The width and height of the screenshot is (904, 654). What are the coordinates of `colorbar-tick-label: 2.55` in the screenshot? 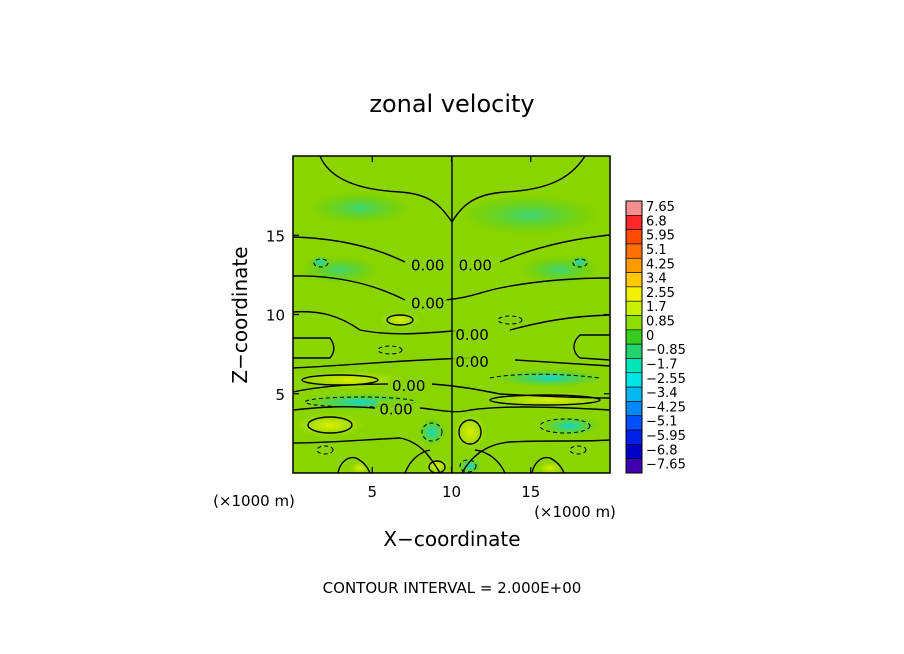 It's located at (660, 293).